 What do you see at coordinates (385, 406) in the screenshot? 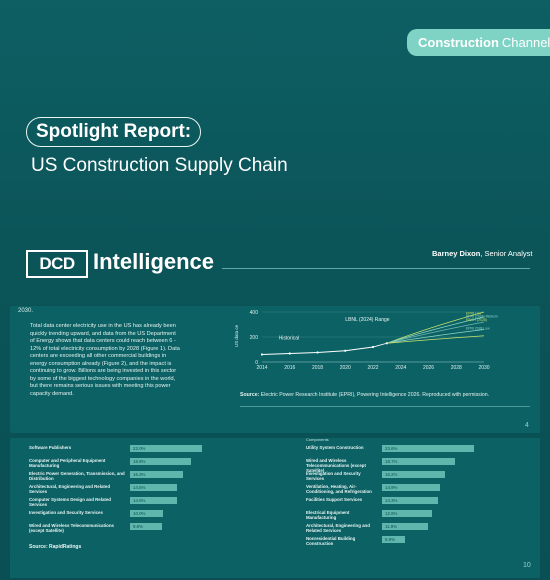
I see `panel-rule` at bounding box center [385, 406].